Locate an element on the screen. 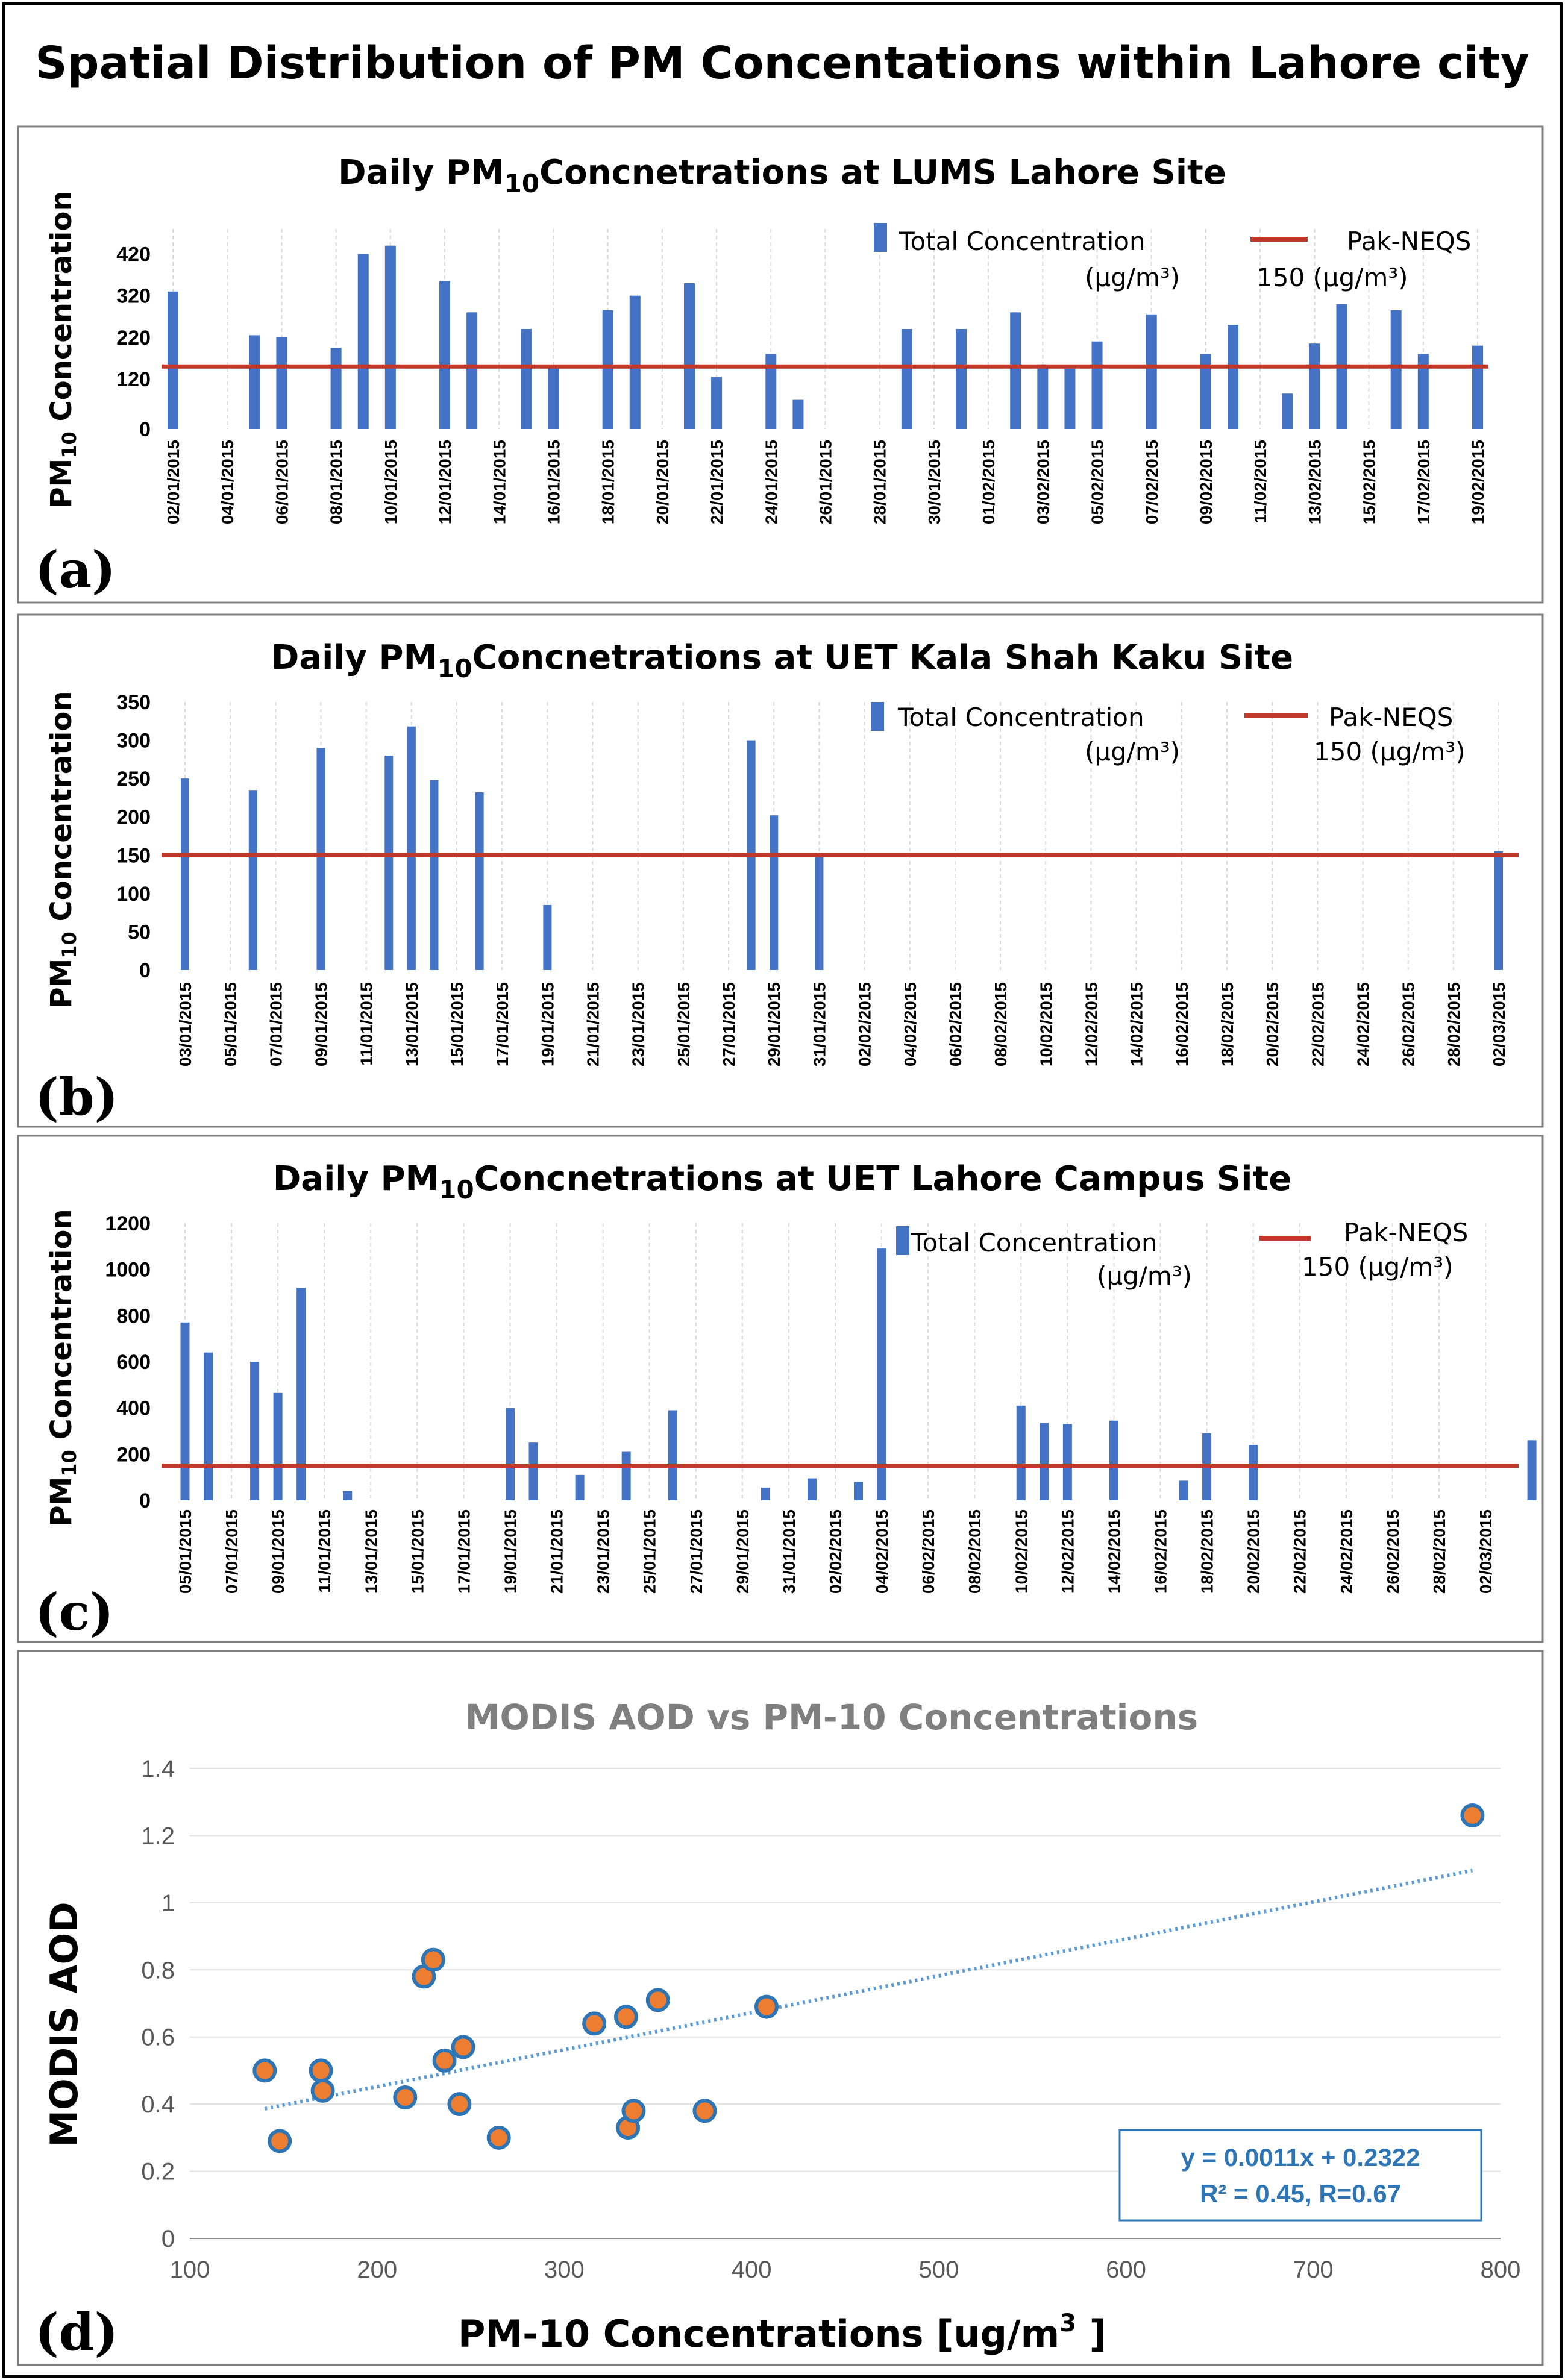  regression-equation: y = 0.0011x + 0.2322 is located at coordinates (1300, 2157).